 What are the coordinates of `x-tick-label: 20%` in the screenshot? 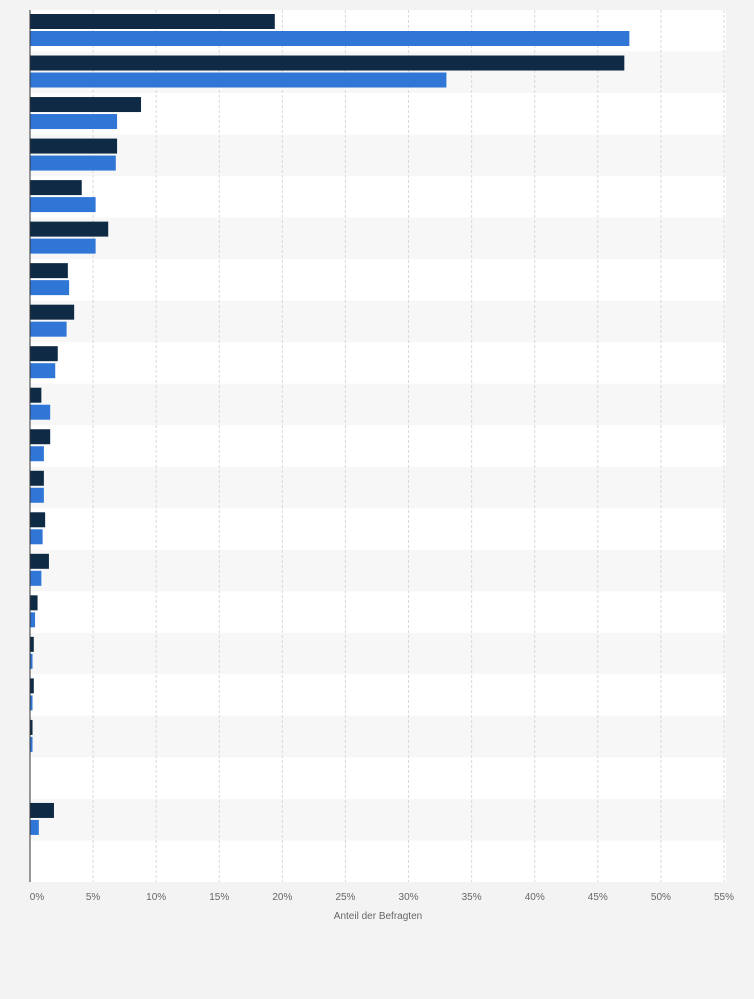 It's located at (282, 897).